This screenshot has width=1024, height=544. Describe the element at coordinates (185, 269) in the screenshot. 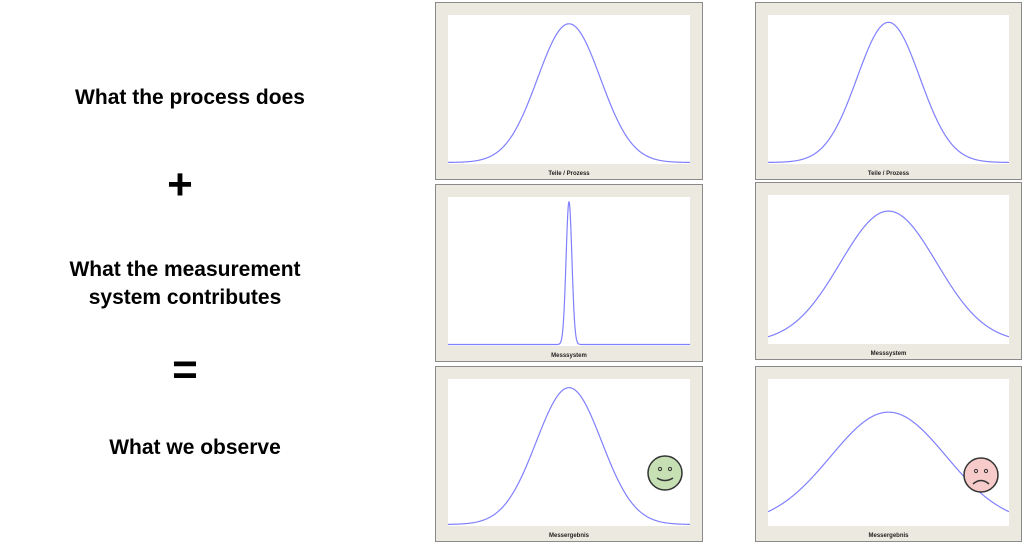

I see `label-measurement-1: What the measurement` at that location.